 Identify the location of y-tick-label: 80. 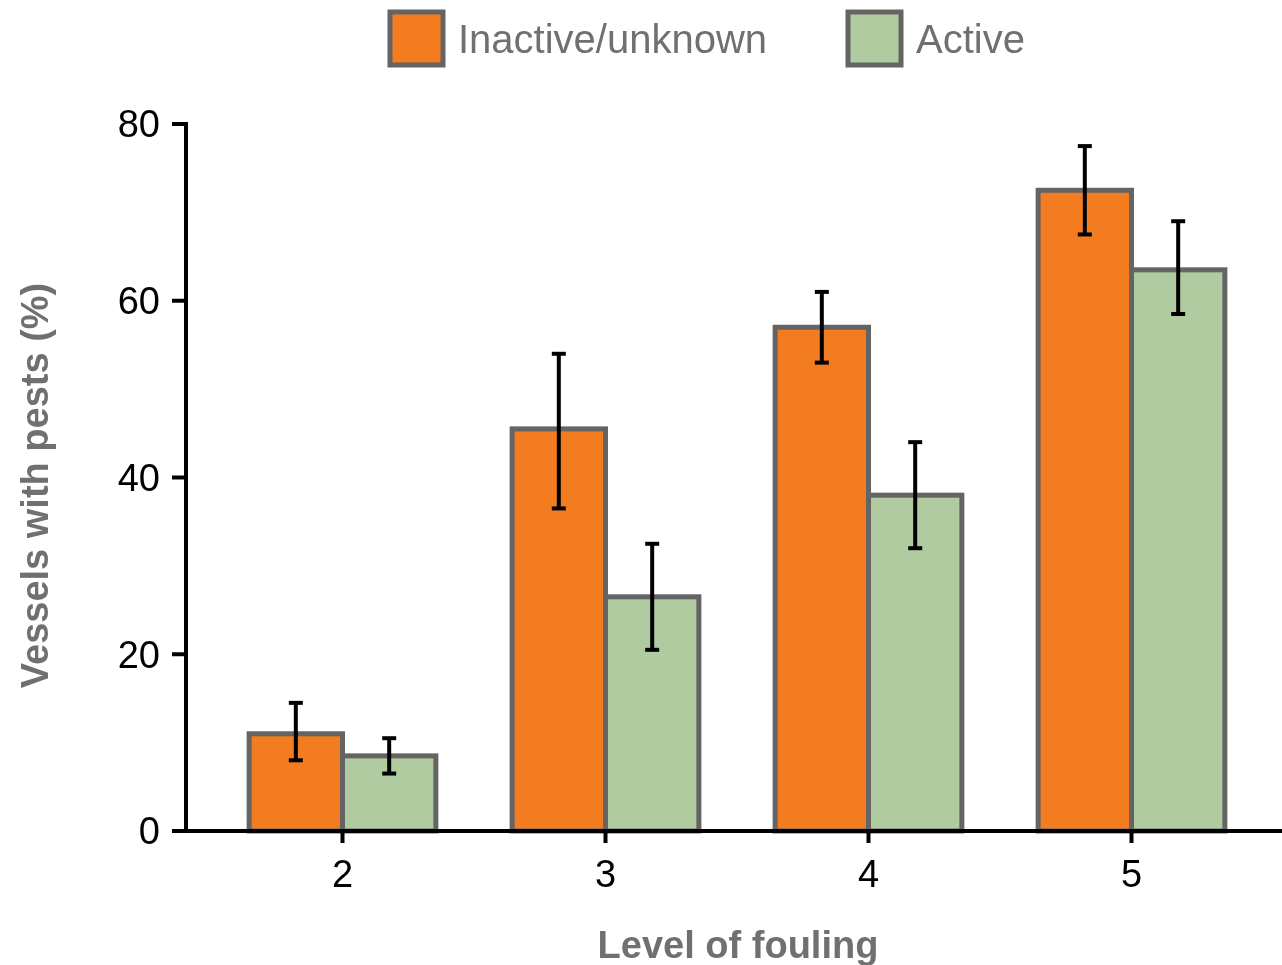
(138, 124).